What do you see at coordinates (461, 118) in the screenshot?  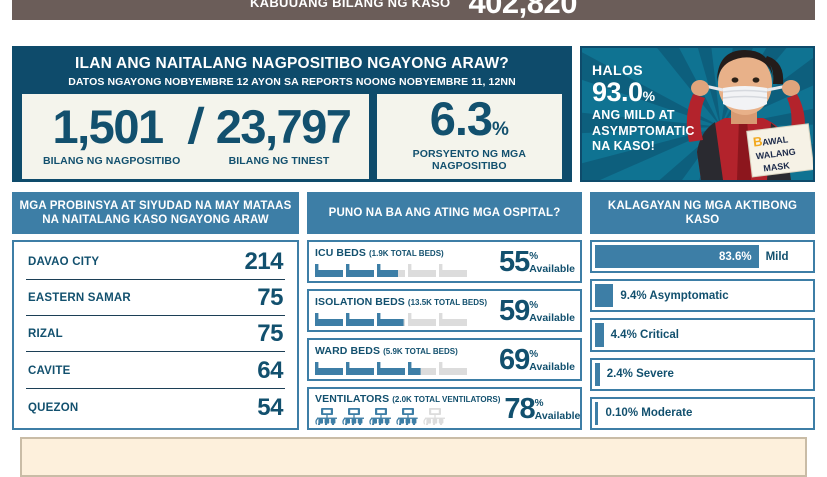 I see `positivity-value: 6.3` at bounding box center [461, 118].